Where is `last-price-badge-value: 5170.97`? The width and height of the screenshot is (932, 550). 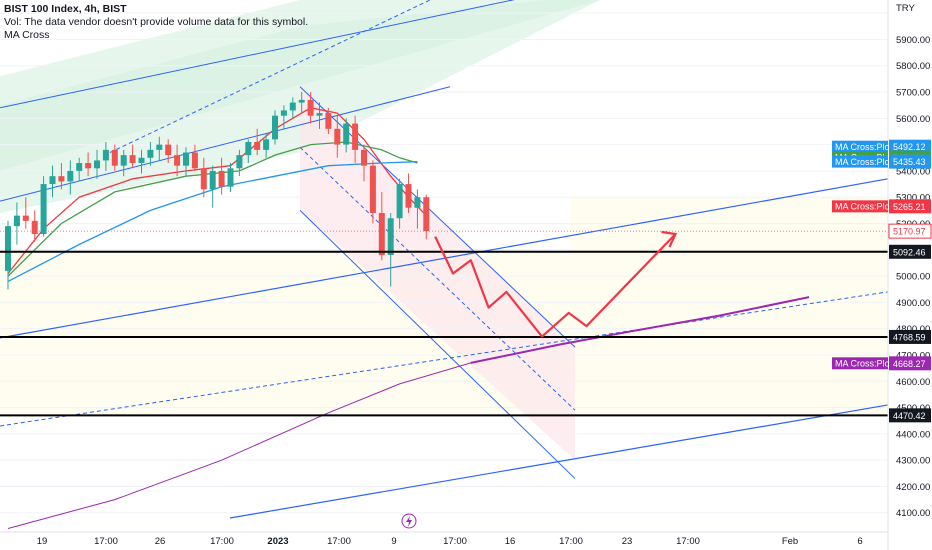
last-price-badge-value: 5170.97 is located at coordinates (909, 232).